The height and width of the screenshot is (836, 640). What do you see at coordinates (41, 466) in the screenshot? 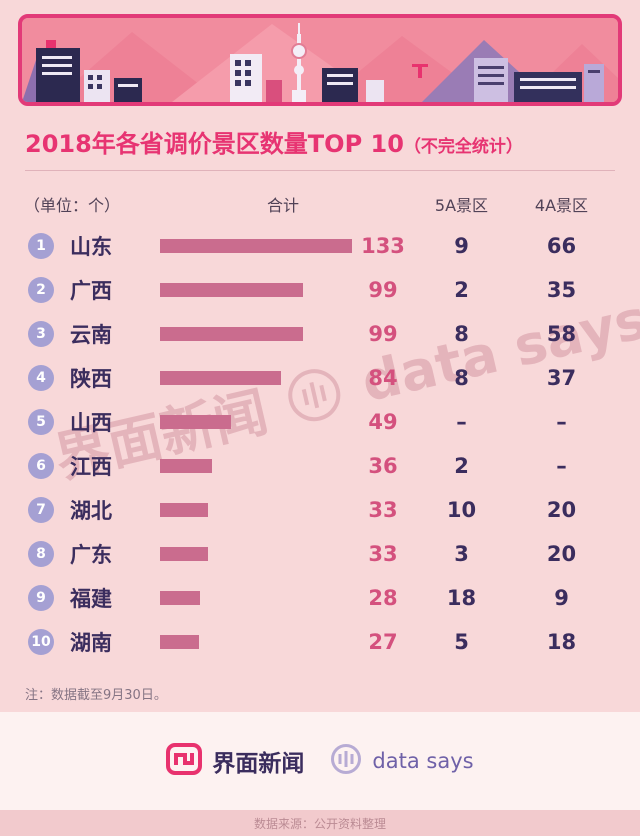
I see `rank-badge: 6` at bounding box center [41, 466].